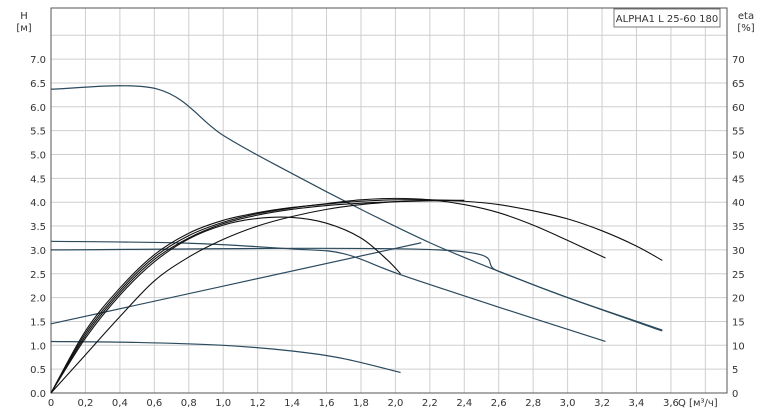  I want to click on y2-tick-label: 50, so click(738, 156).